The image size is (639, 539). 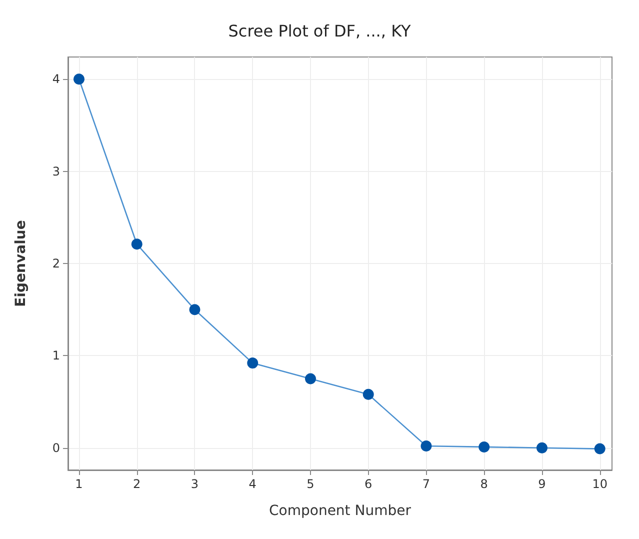 I want to click on x-tick-label: 10, so click(x=600, y=484).